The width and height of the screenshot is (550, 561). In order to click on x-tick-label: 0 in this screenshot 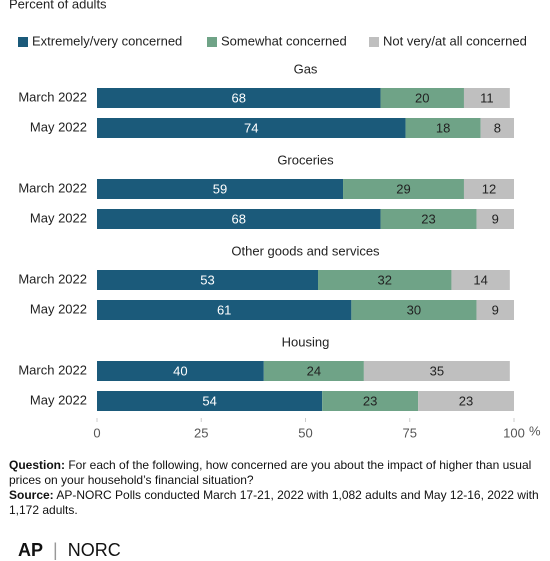, I will do `click(96, 432)`.